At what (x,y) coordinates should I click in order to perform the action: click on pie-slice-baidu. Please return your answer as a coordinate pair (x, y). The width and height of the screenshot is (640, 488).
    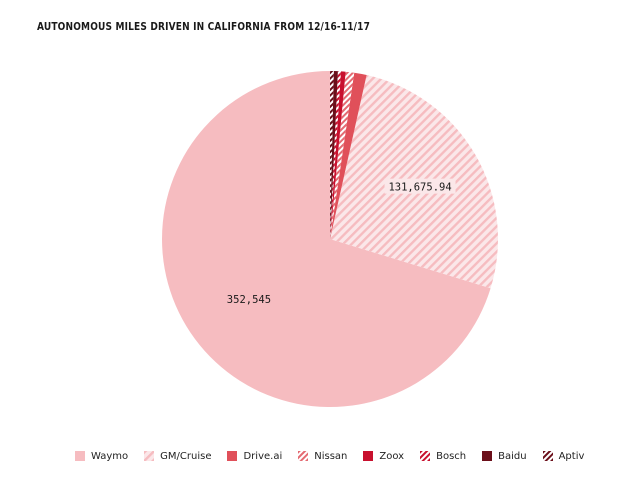
    Looking at the image, I should click on (334, 155).